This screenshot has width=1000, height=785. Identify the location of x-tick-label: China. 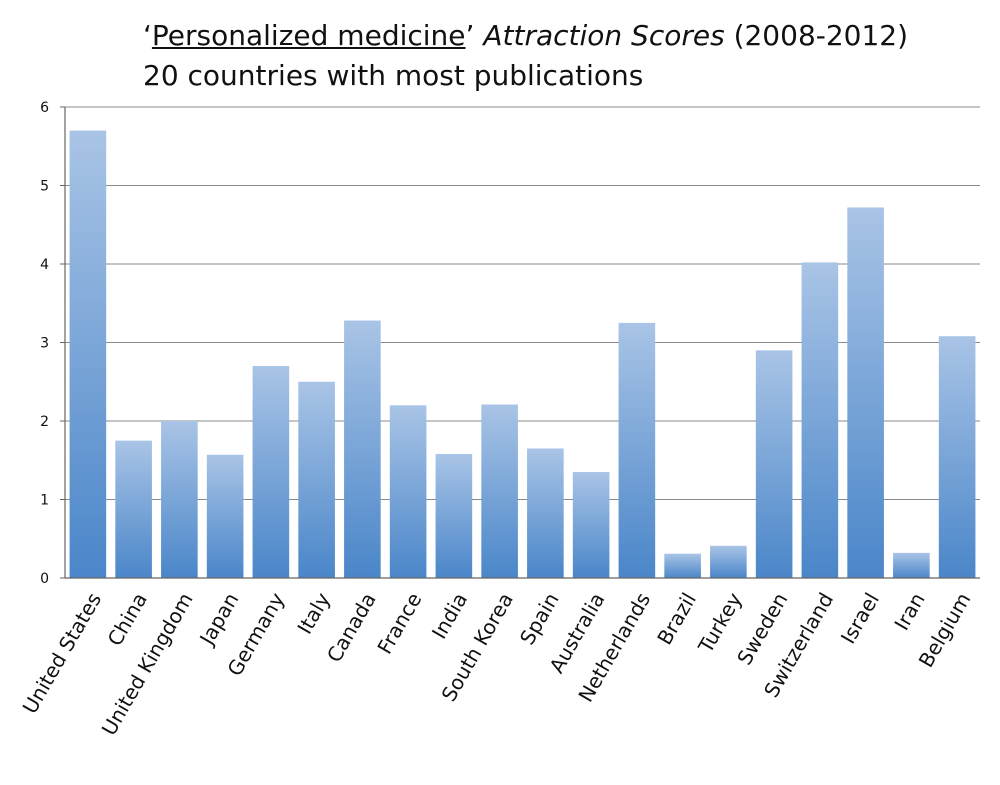
(127, 619).